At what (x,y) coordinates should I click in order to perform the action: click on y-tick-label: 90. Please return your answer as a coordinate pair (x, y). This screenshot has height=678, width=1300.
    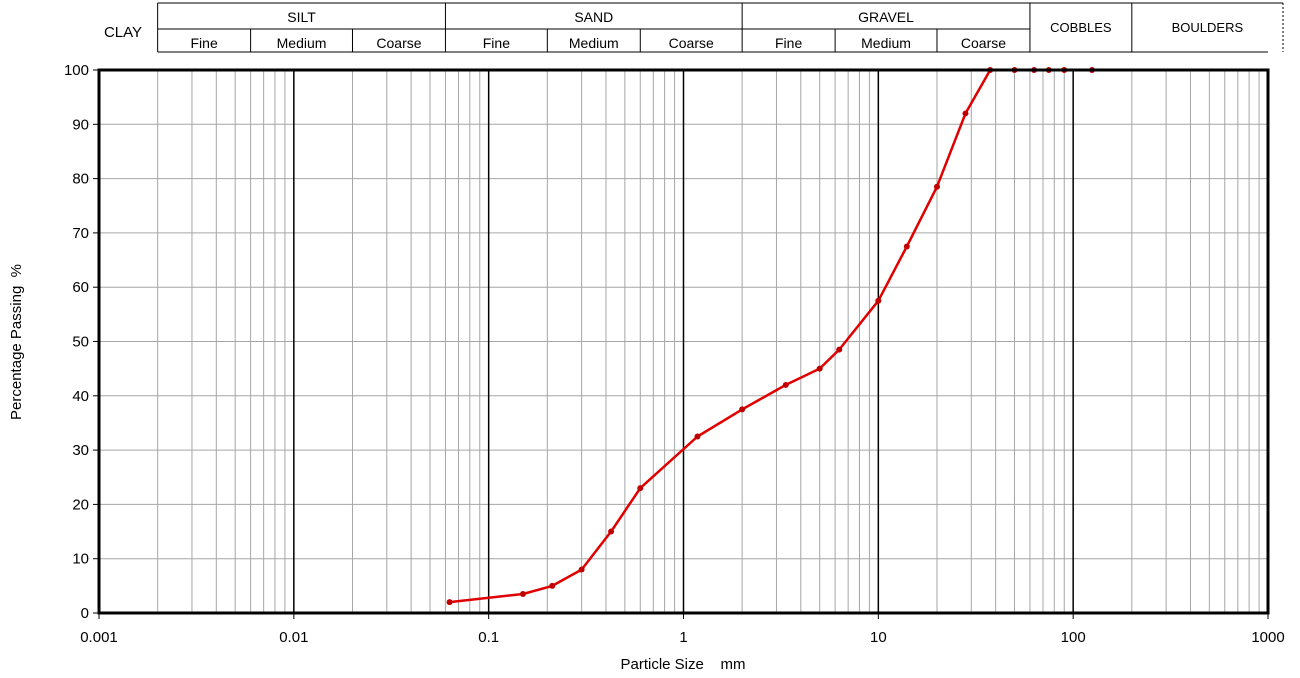
    Looking at the image, I should click on (80, 124).